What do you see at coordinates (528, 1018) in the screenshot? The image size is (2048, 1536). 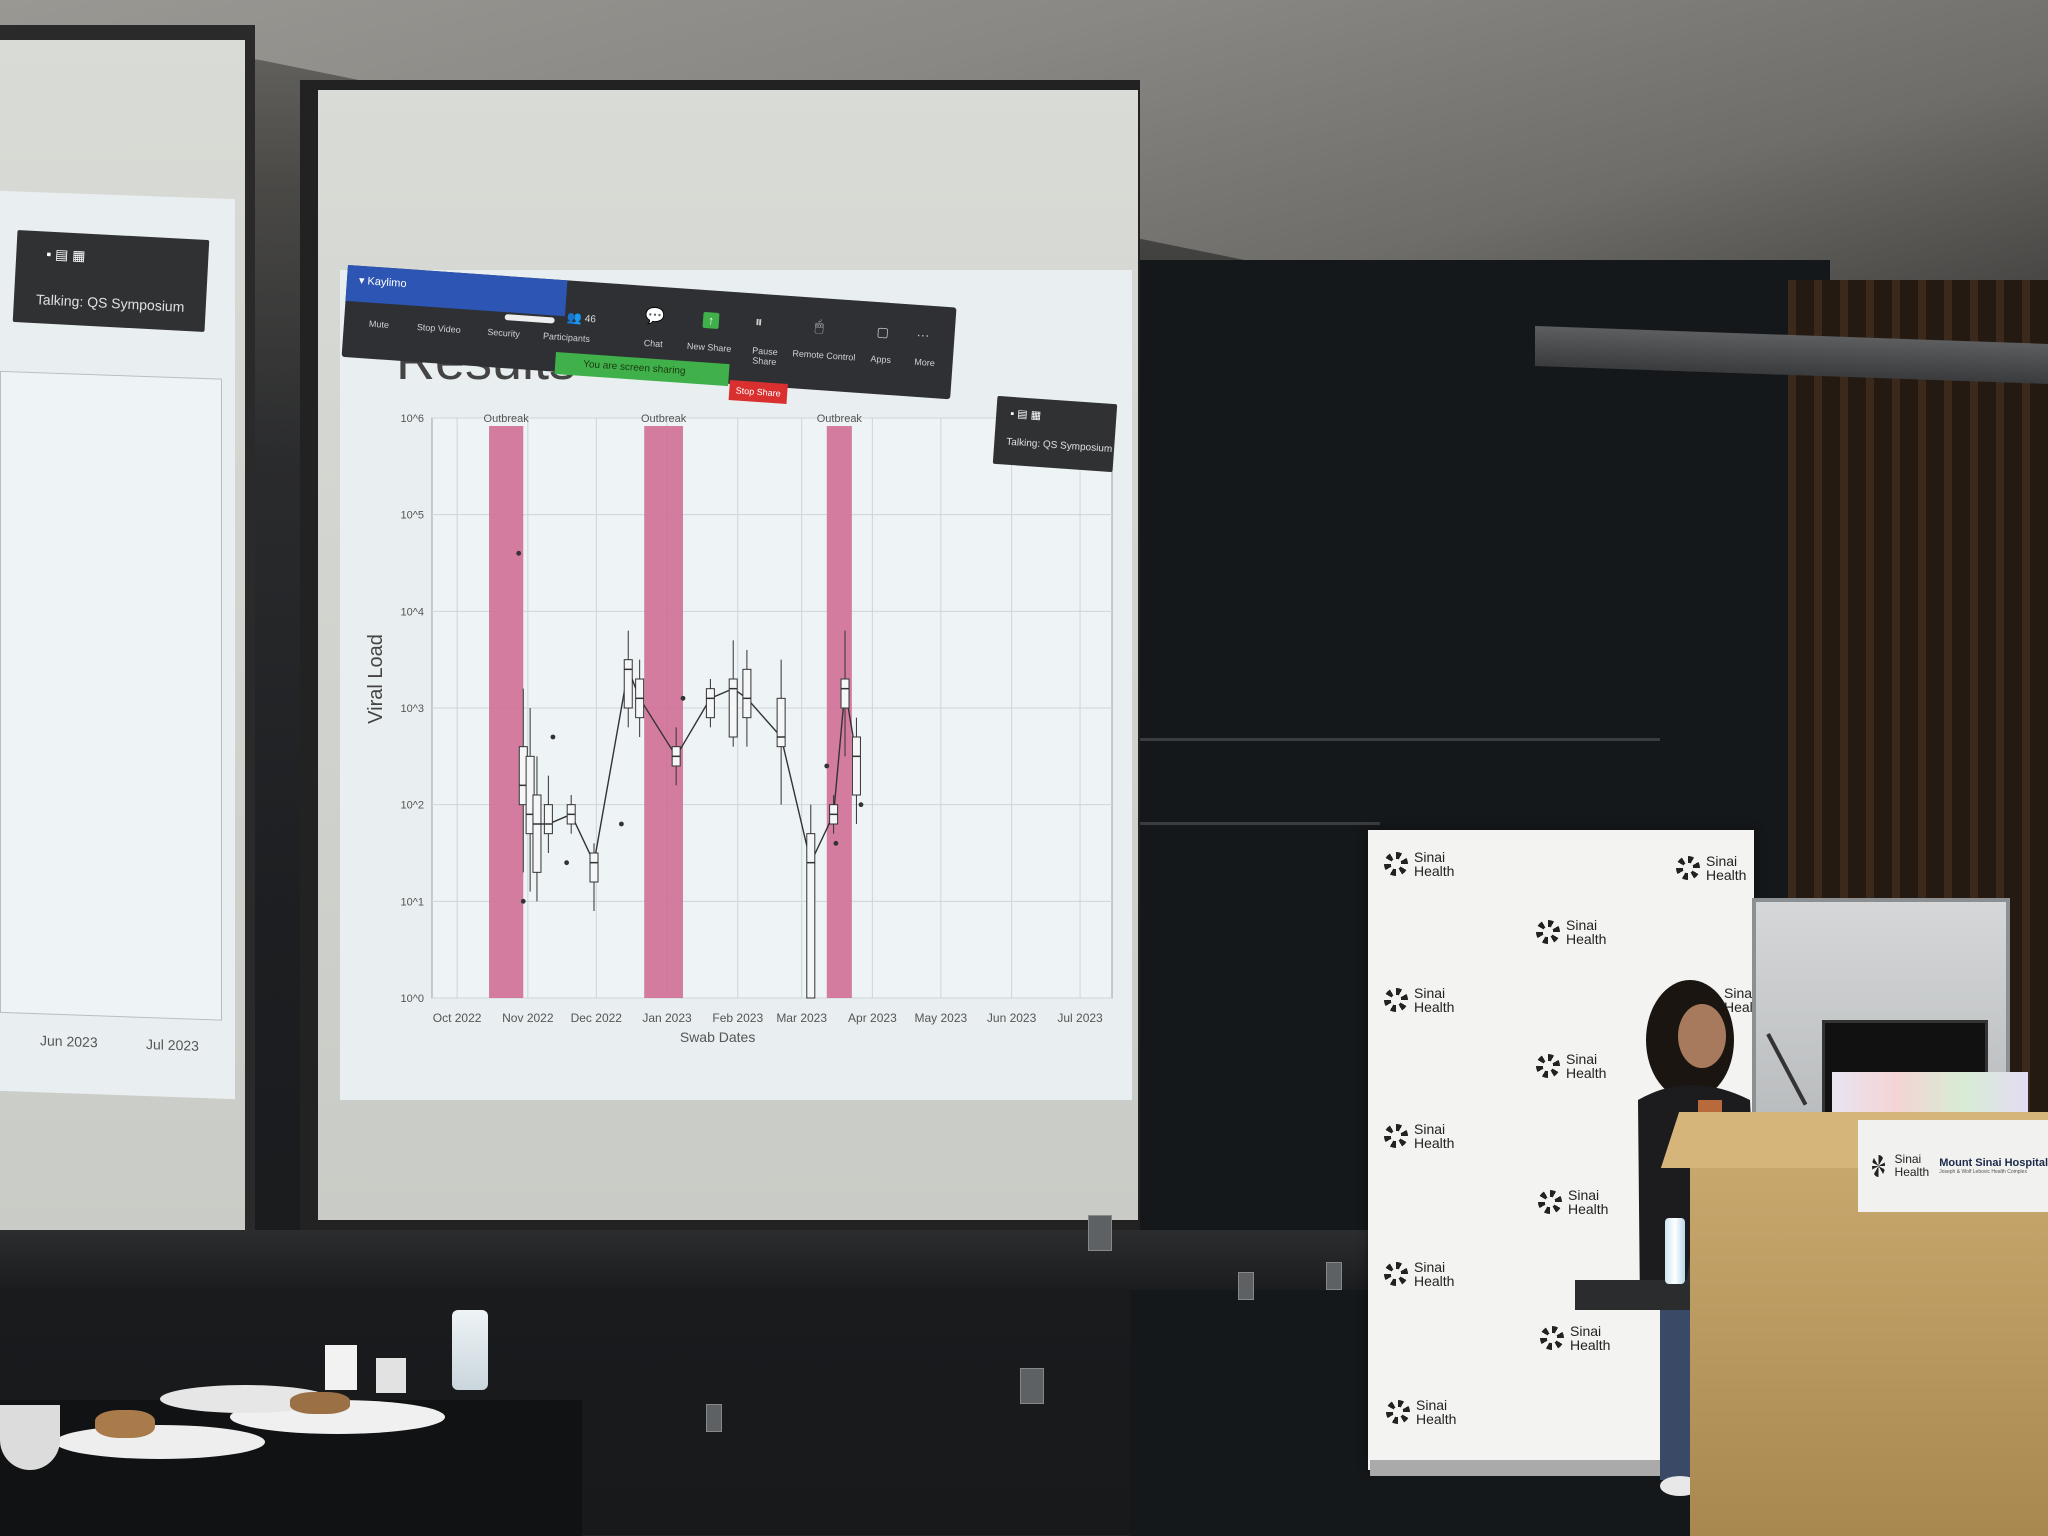 I see `x-tick-label: Nov 2022` at bounding box center [528, 1018].